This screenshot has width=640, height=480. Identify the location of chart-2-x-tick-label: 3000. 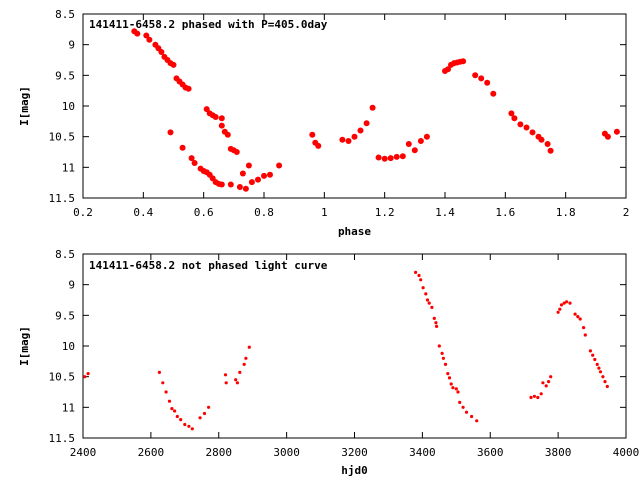
(286, 452).